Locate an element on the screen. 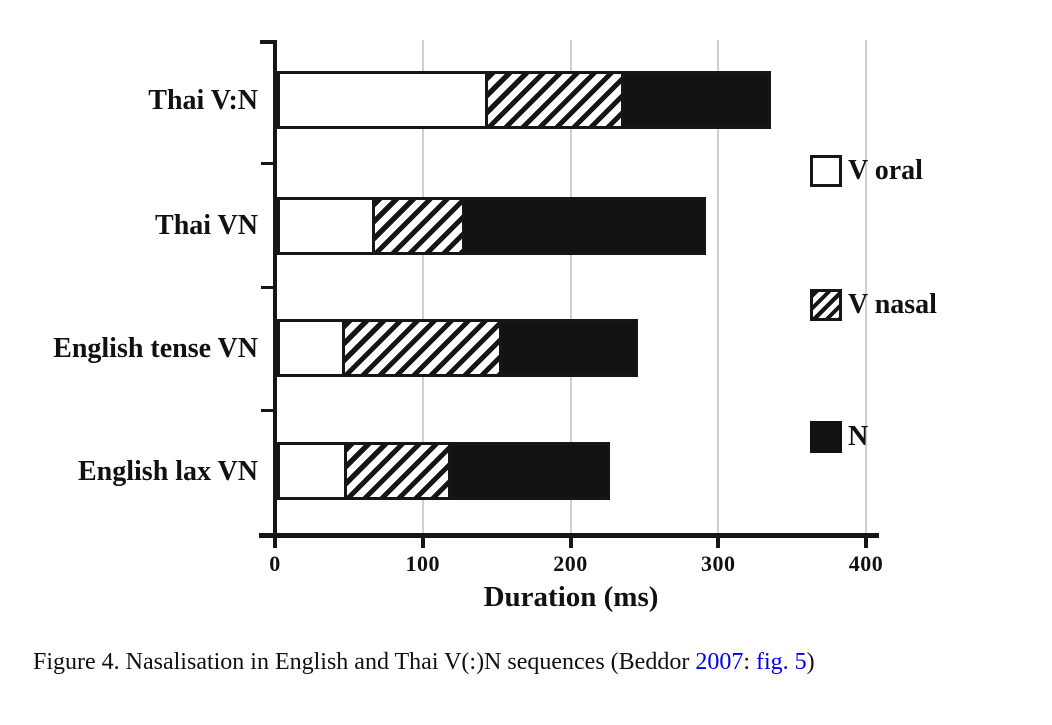 Image resolution: width=1052 pixels, height=725 pixels. legend-label-hatched: V nasal is located at coordinates (892, 304).